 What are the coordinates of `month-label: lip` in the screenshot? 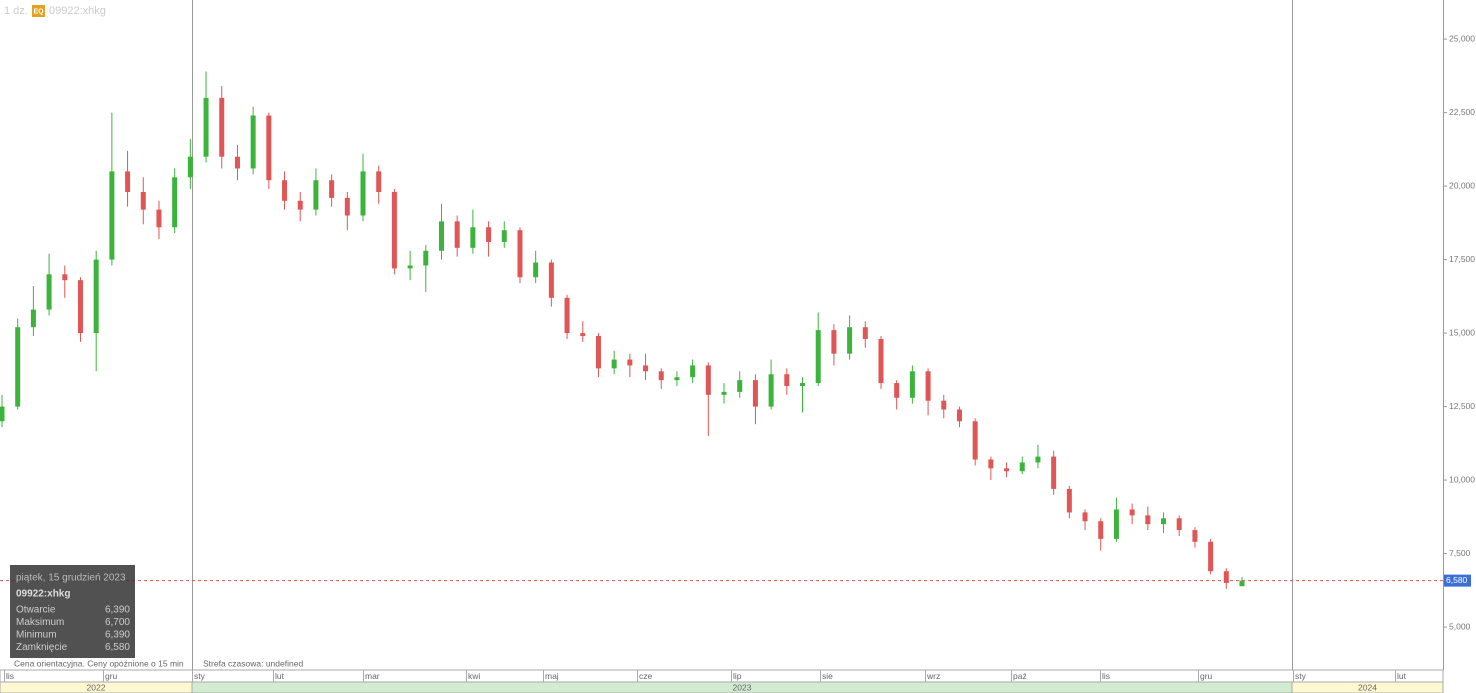 It's located at (737, 676).